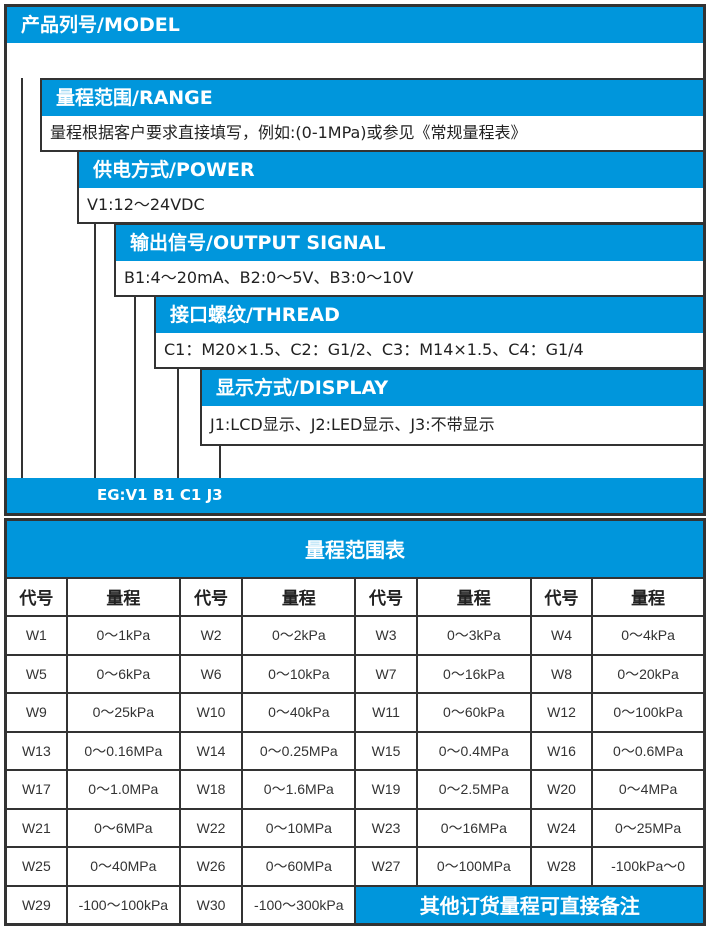 This screenshot has width=708, height=927. Describe the element at coordinates (299, 673) in the screenshot. I see `range-cell: 0～10kPa` at that location.